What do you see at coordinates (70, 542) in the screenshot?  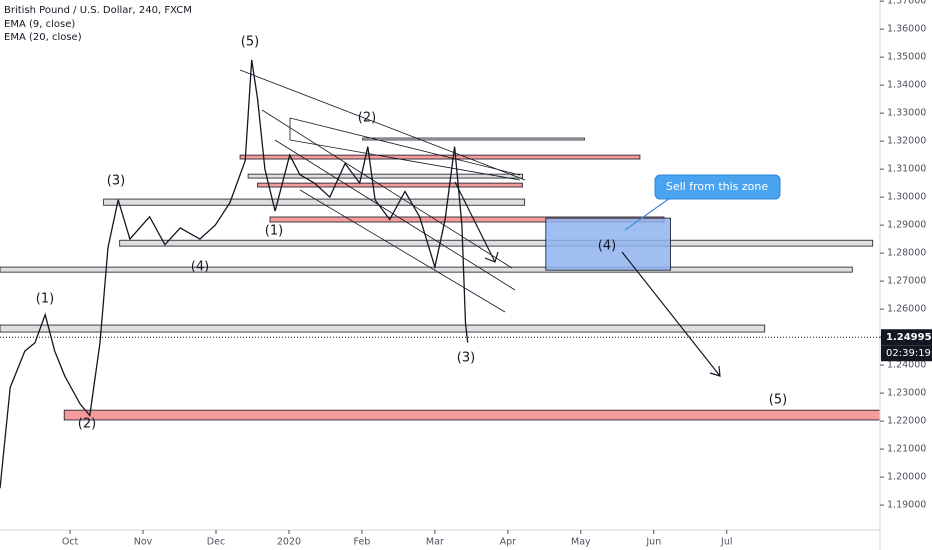 I see `x-tick-label: Oct` at bounding box center [70, 542].